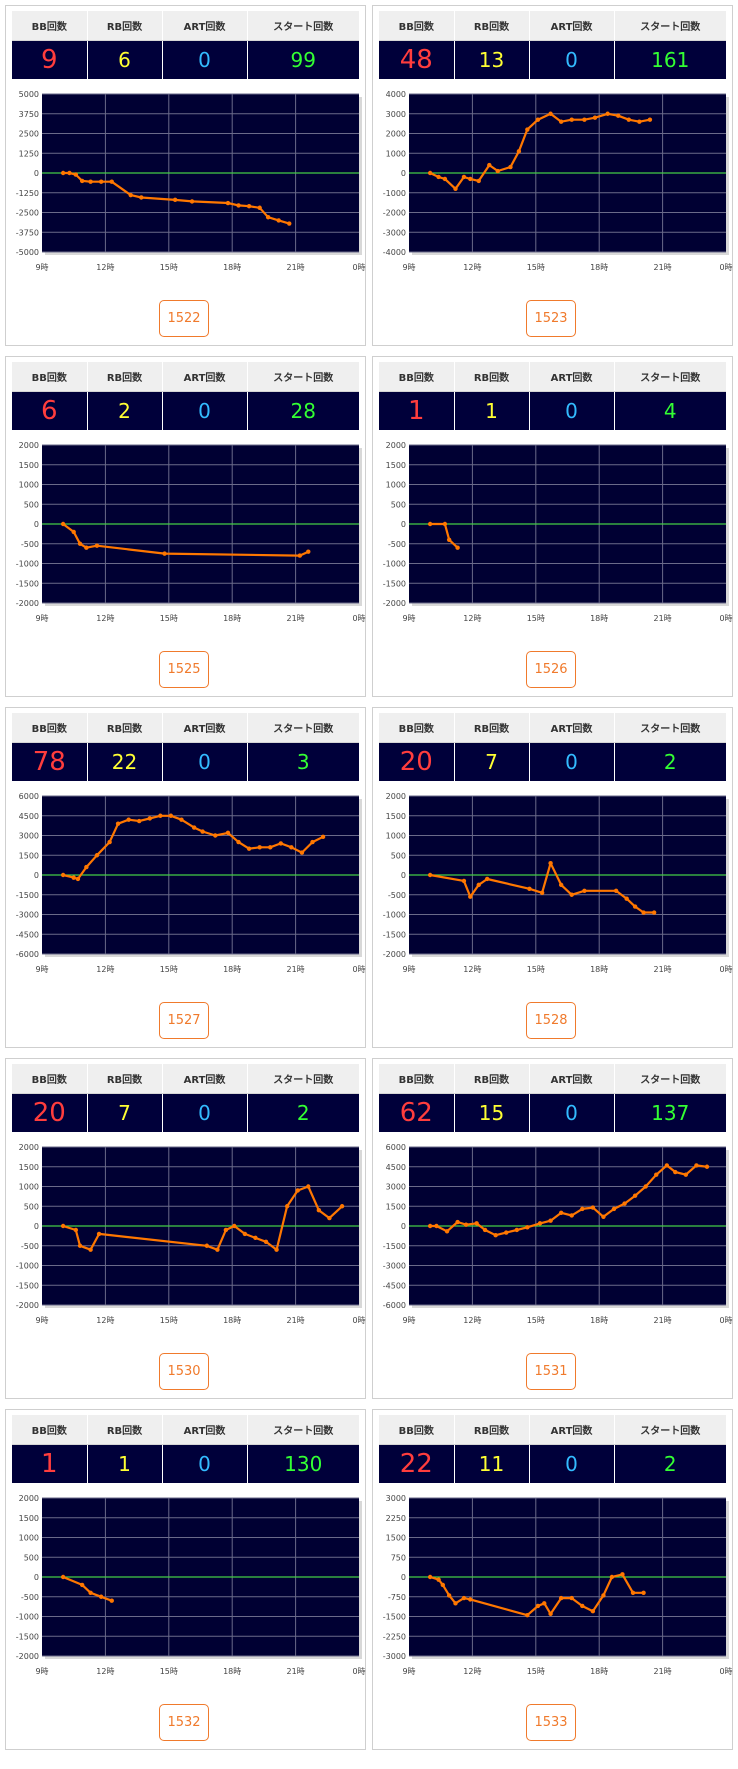 The image size is (738, 1769). I want to click on y-tick-label: -3000, so click(27, 915).